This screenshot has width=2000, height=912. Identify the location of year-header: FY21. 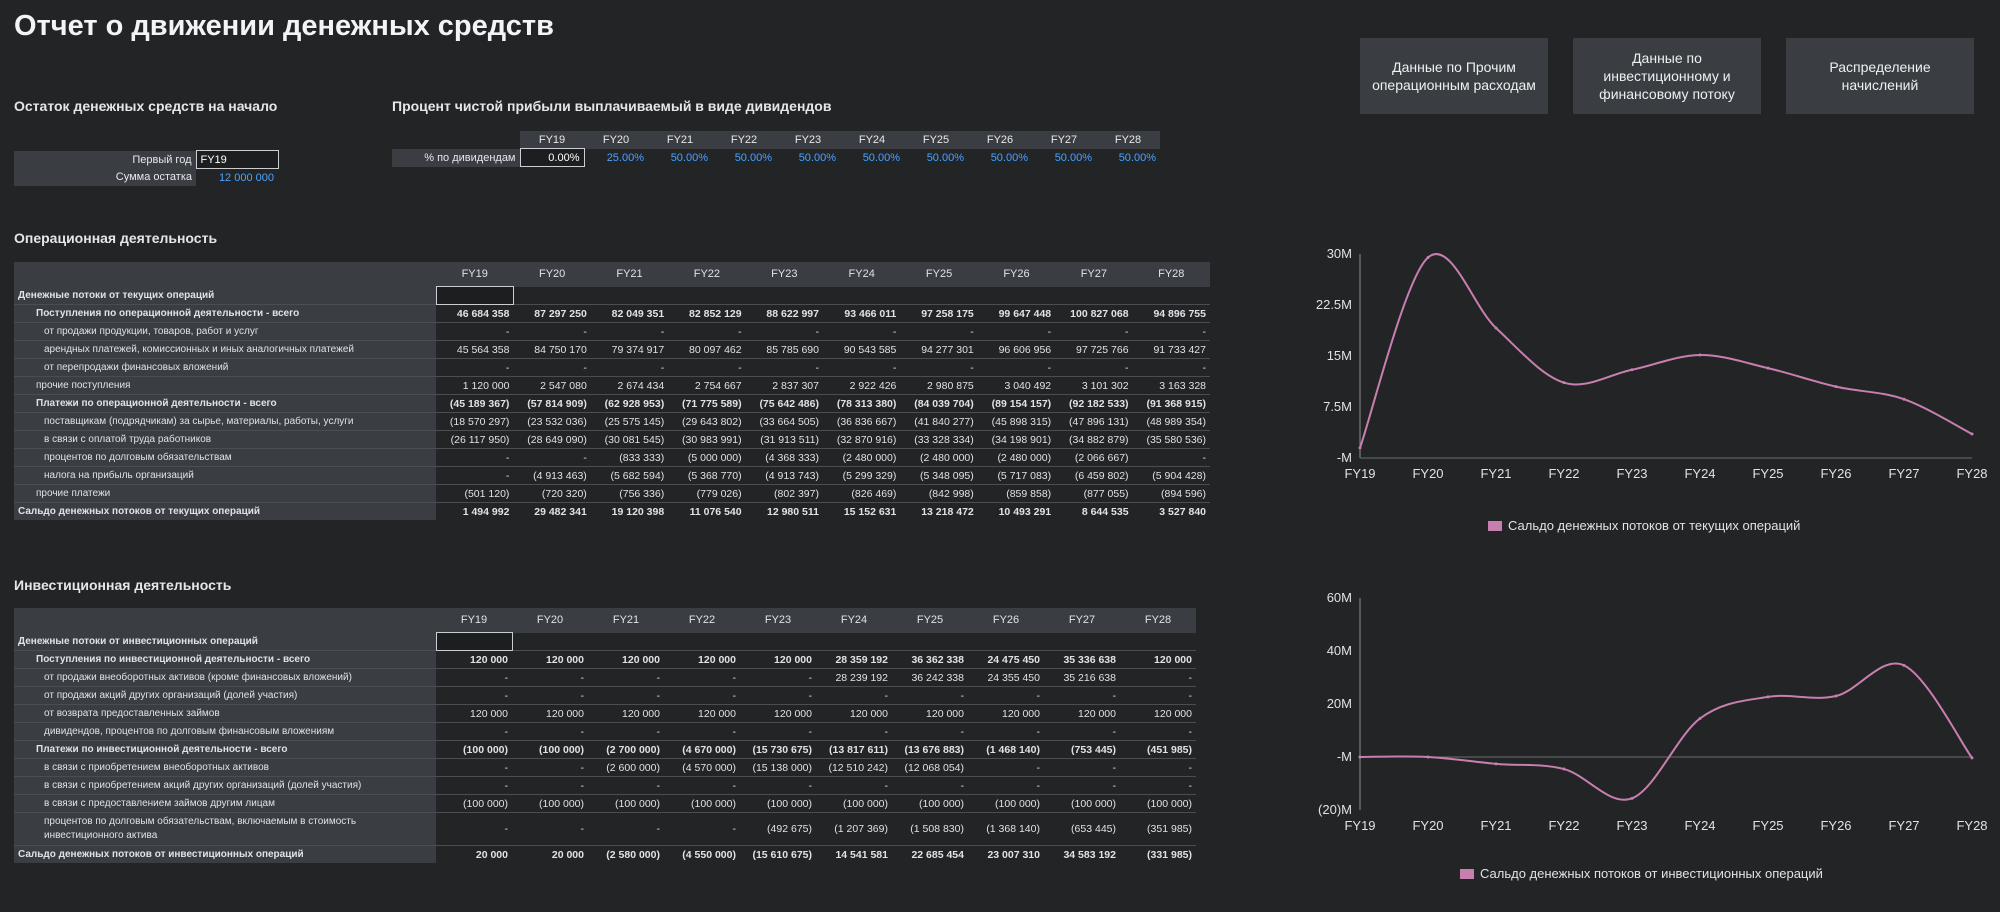
(629, 274).